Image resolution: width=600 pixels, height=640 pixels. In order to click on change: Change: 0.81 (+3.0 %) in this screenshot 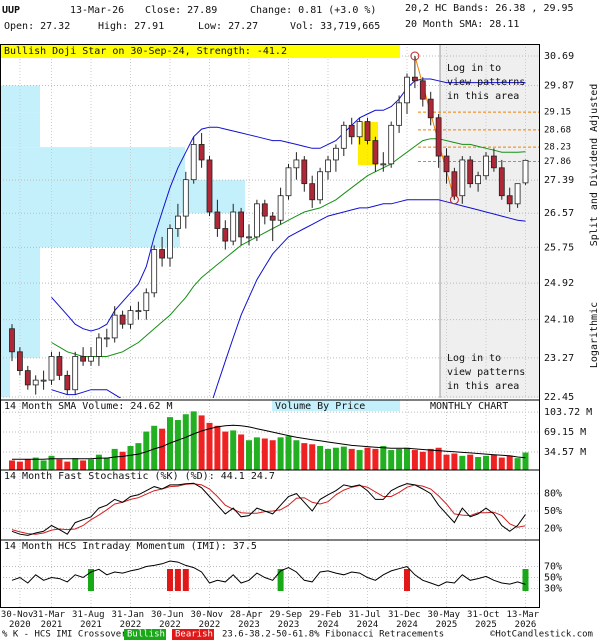, I will do `click(313, 10)`.